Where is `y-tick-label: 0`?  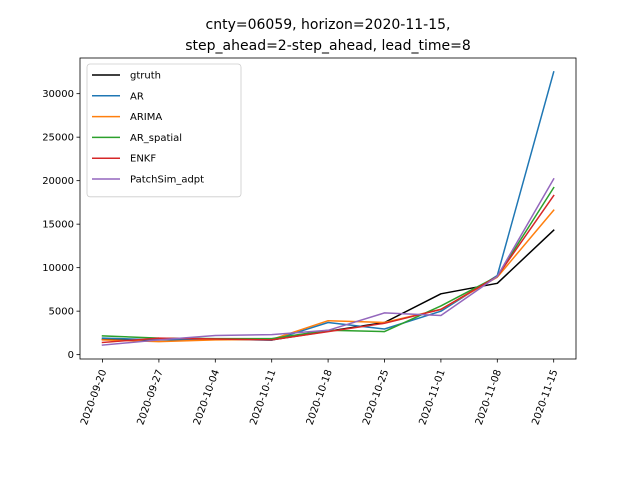 y-tick-label: 0 is located at coordinates (71, 355).